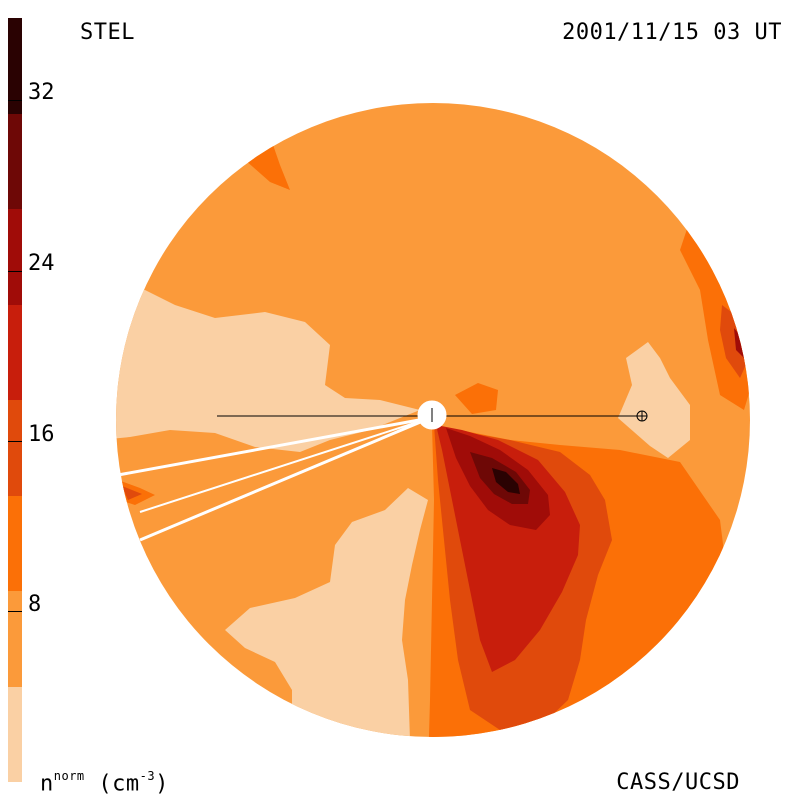 This screenshot has width=800, height=800. What do you see at coordinates (69, 776) in the screenshot?
I see `unit-superscript: norm` at bounding box center [69, 776].